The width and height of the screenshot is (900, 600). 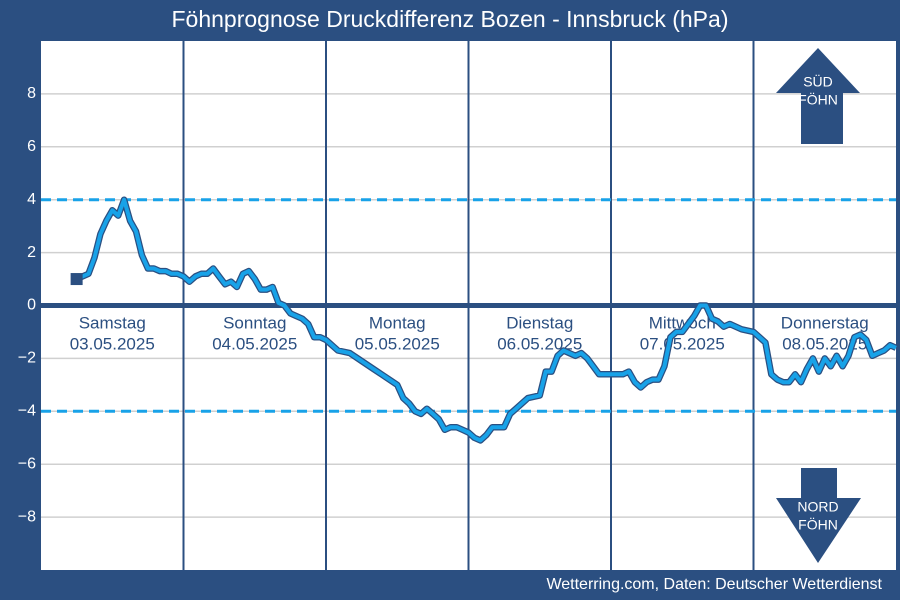 I want to click on day-date: 03.05.2025, so click(x=112, y=343).